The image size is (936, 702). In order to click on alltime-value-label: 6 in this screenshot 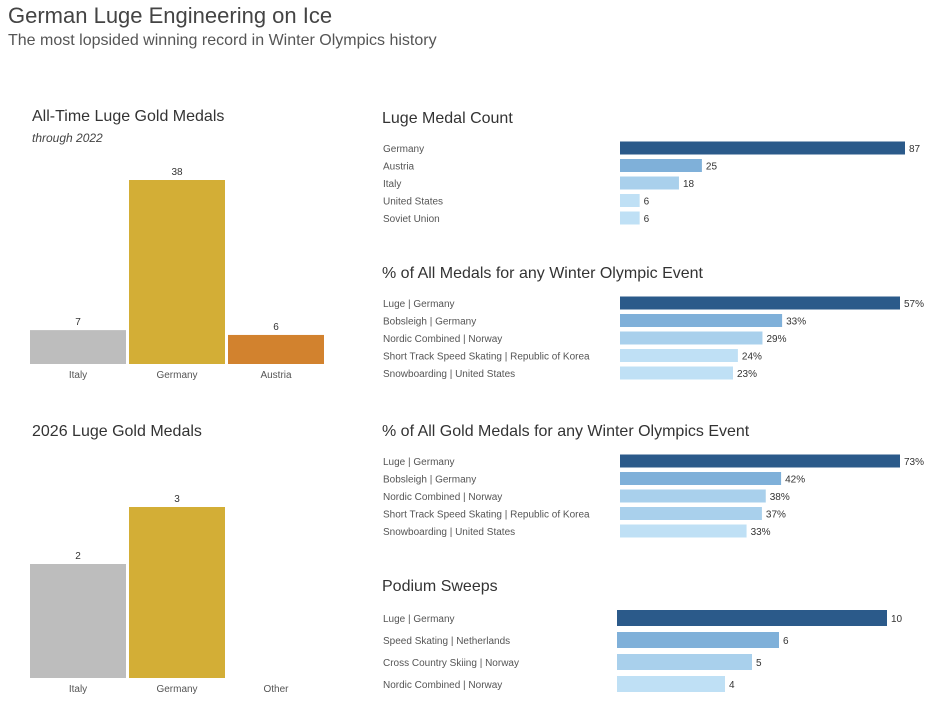, I will do `click(276, 327)`.